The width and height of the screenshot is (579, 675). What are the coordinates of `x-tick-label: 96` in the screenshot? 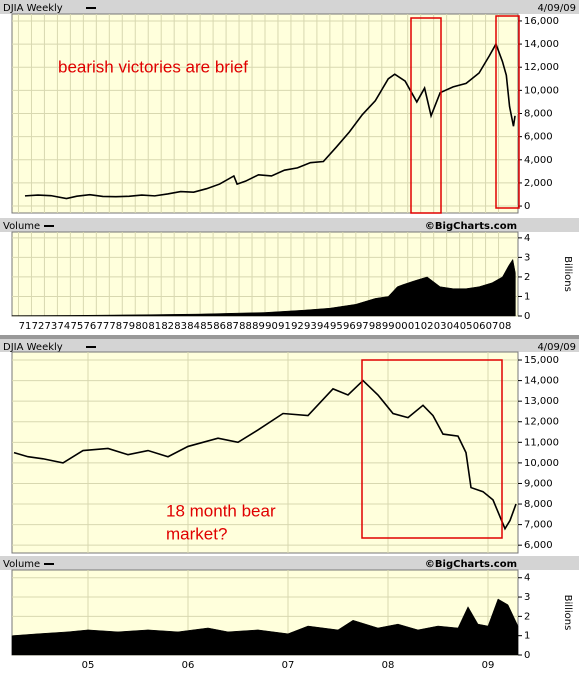 It's located at (349, 326).